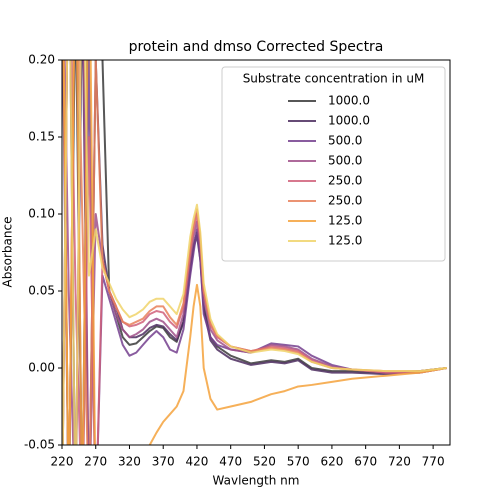 This screenshot has height=500, width=500. Describe the element at coordinates (264, 462) in the screenshot. I see `x-tick-label: 520` at that location.